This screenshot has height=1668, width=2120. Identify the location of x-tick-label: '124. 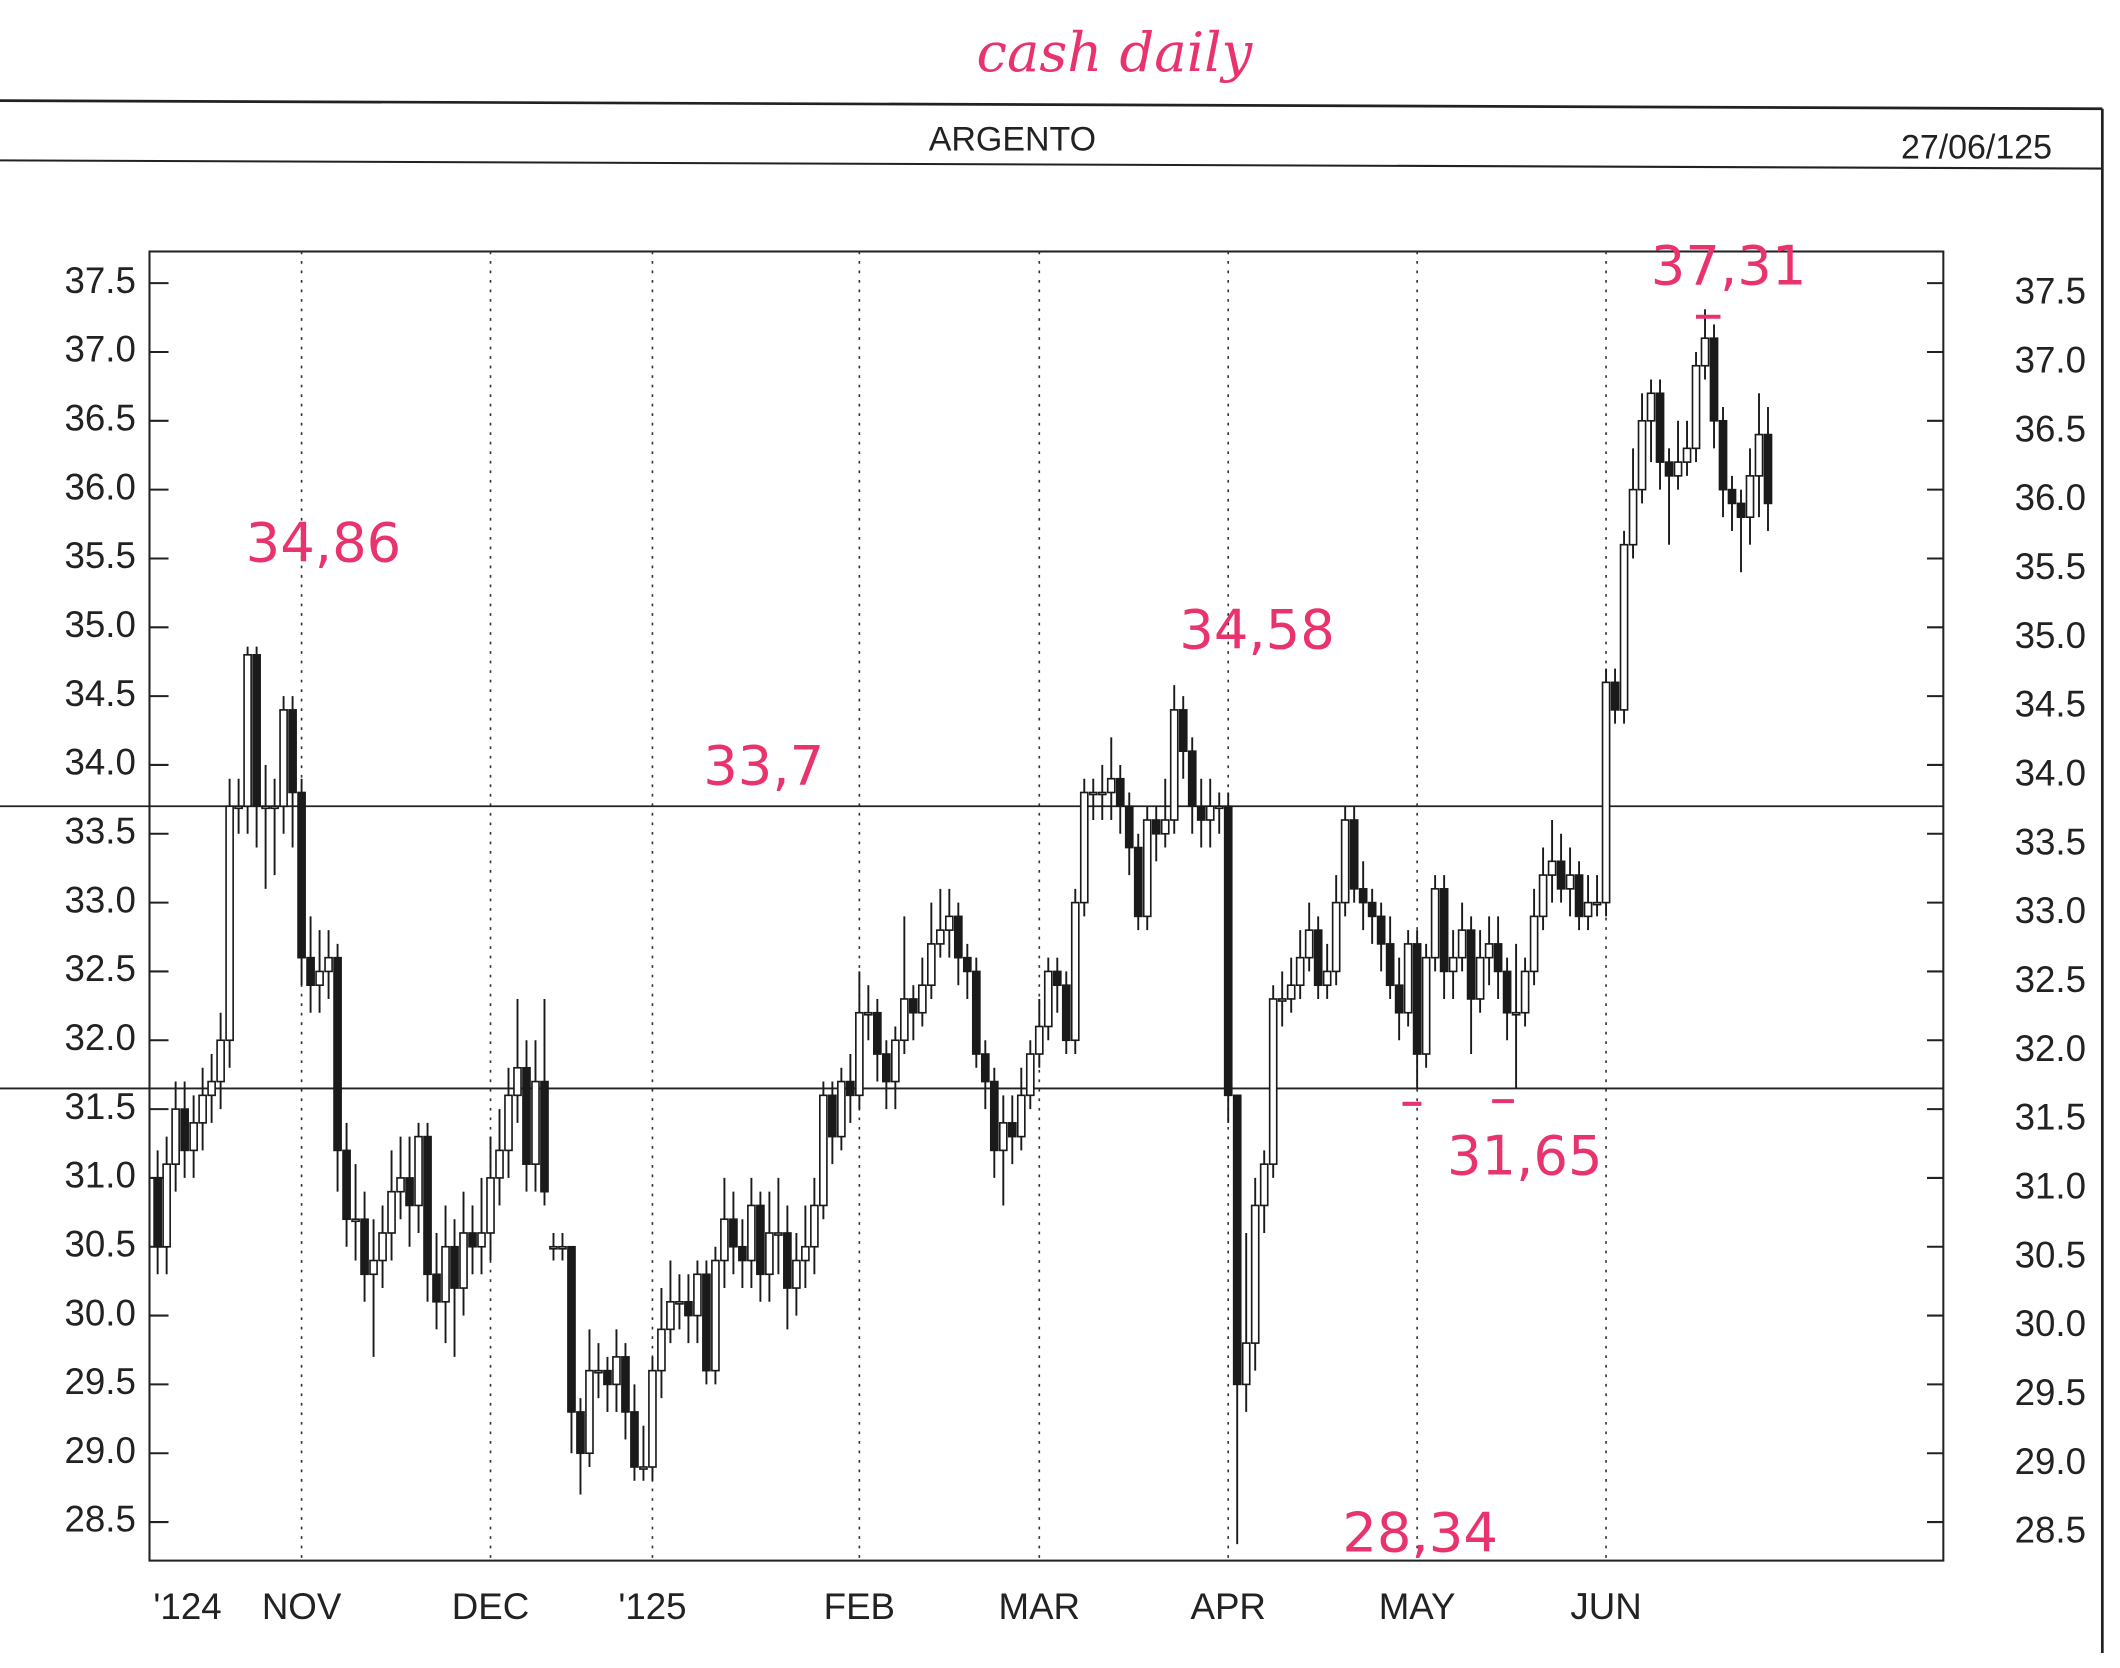
(187, 1606).